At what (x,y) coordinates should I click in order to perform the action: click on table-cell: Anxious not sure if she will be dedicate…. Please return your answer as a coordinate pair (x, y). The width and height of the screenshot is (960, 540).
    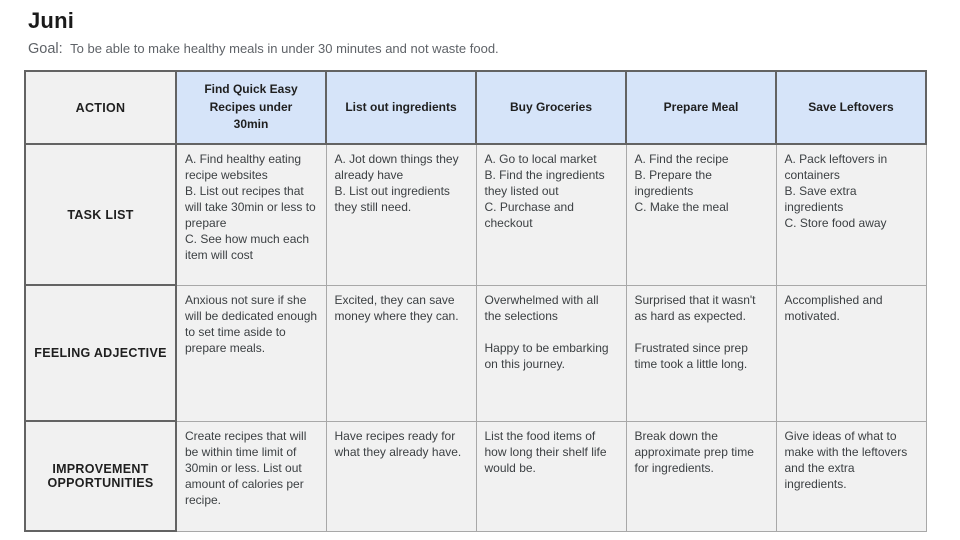
    Looking at the image, I should click on (251, 353).